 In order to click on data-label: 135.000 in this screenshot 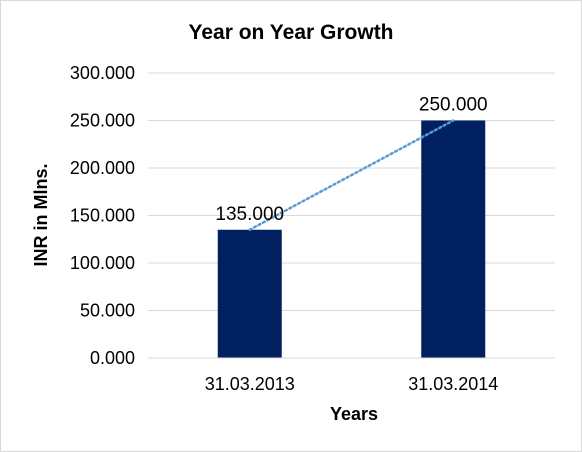, I will do `click(249, 214)`.